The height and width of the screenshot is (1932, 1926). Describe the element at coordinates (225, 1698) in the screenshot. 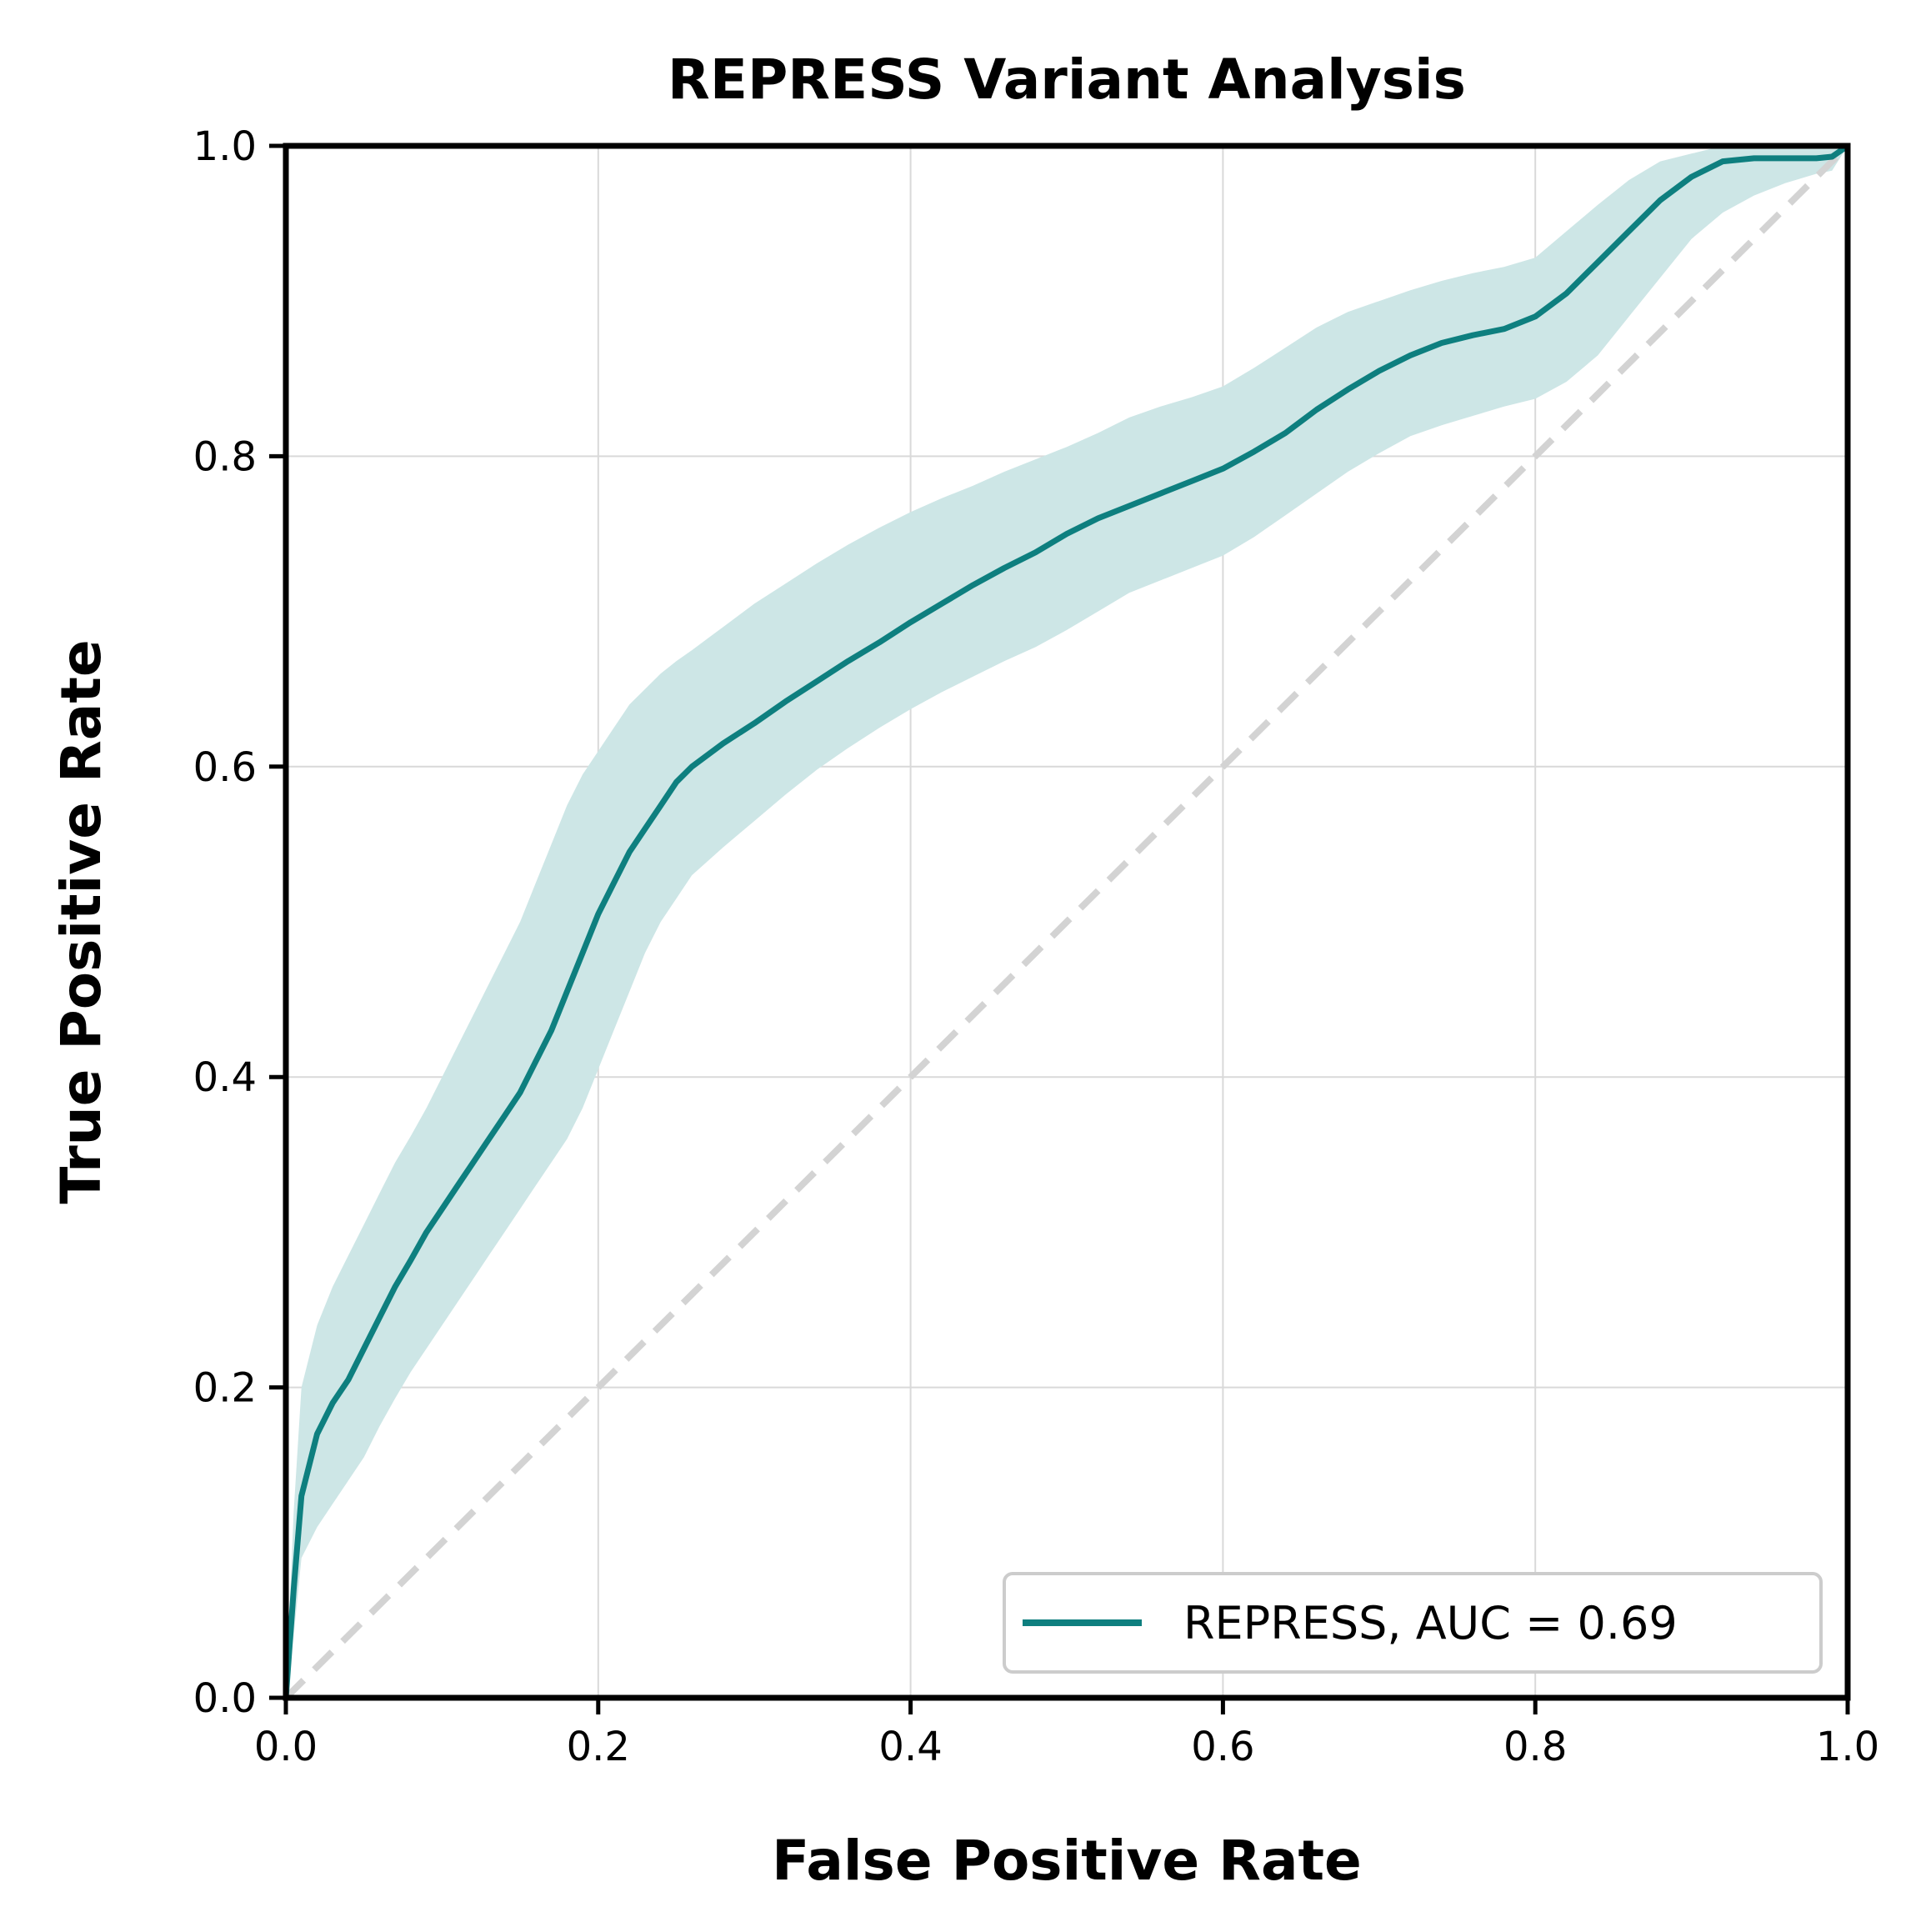

I see `y-tick-label-0: 0.0` at that location.